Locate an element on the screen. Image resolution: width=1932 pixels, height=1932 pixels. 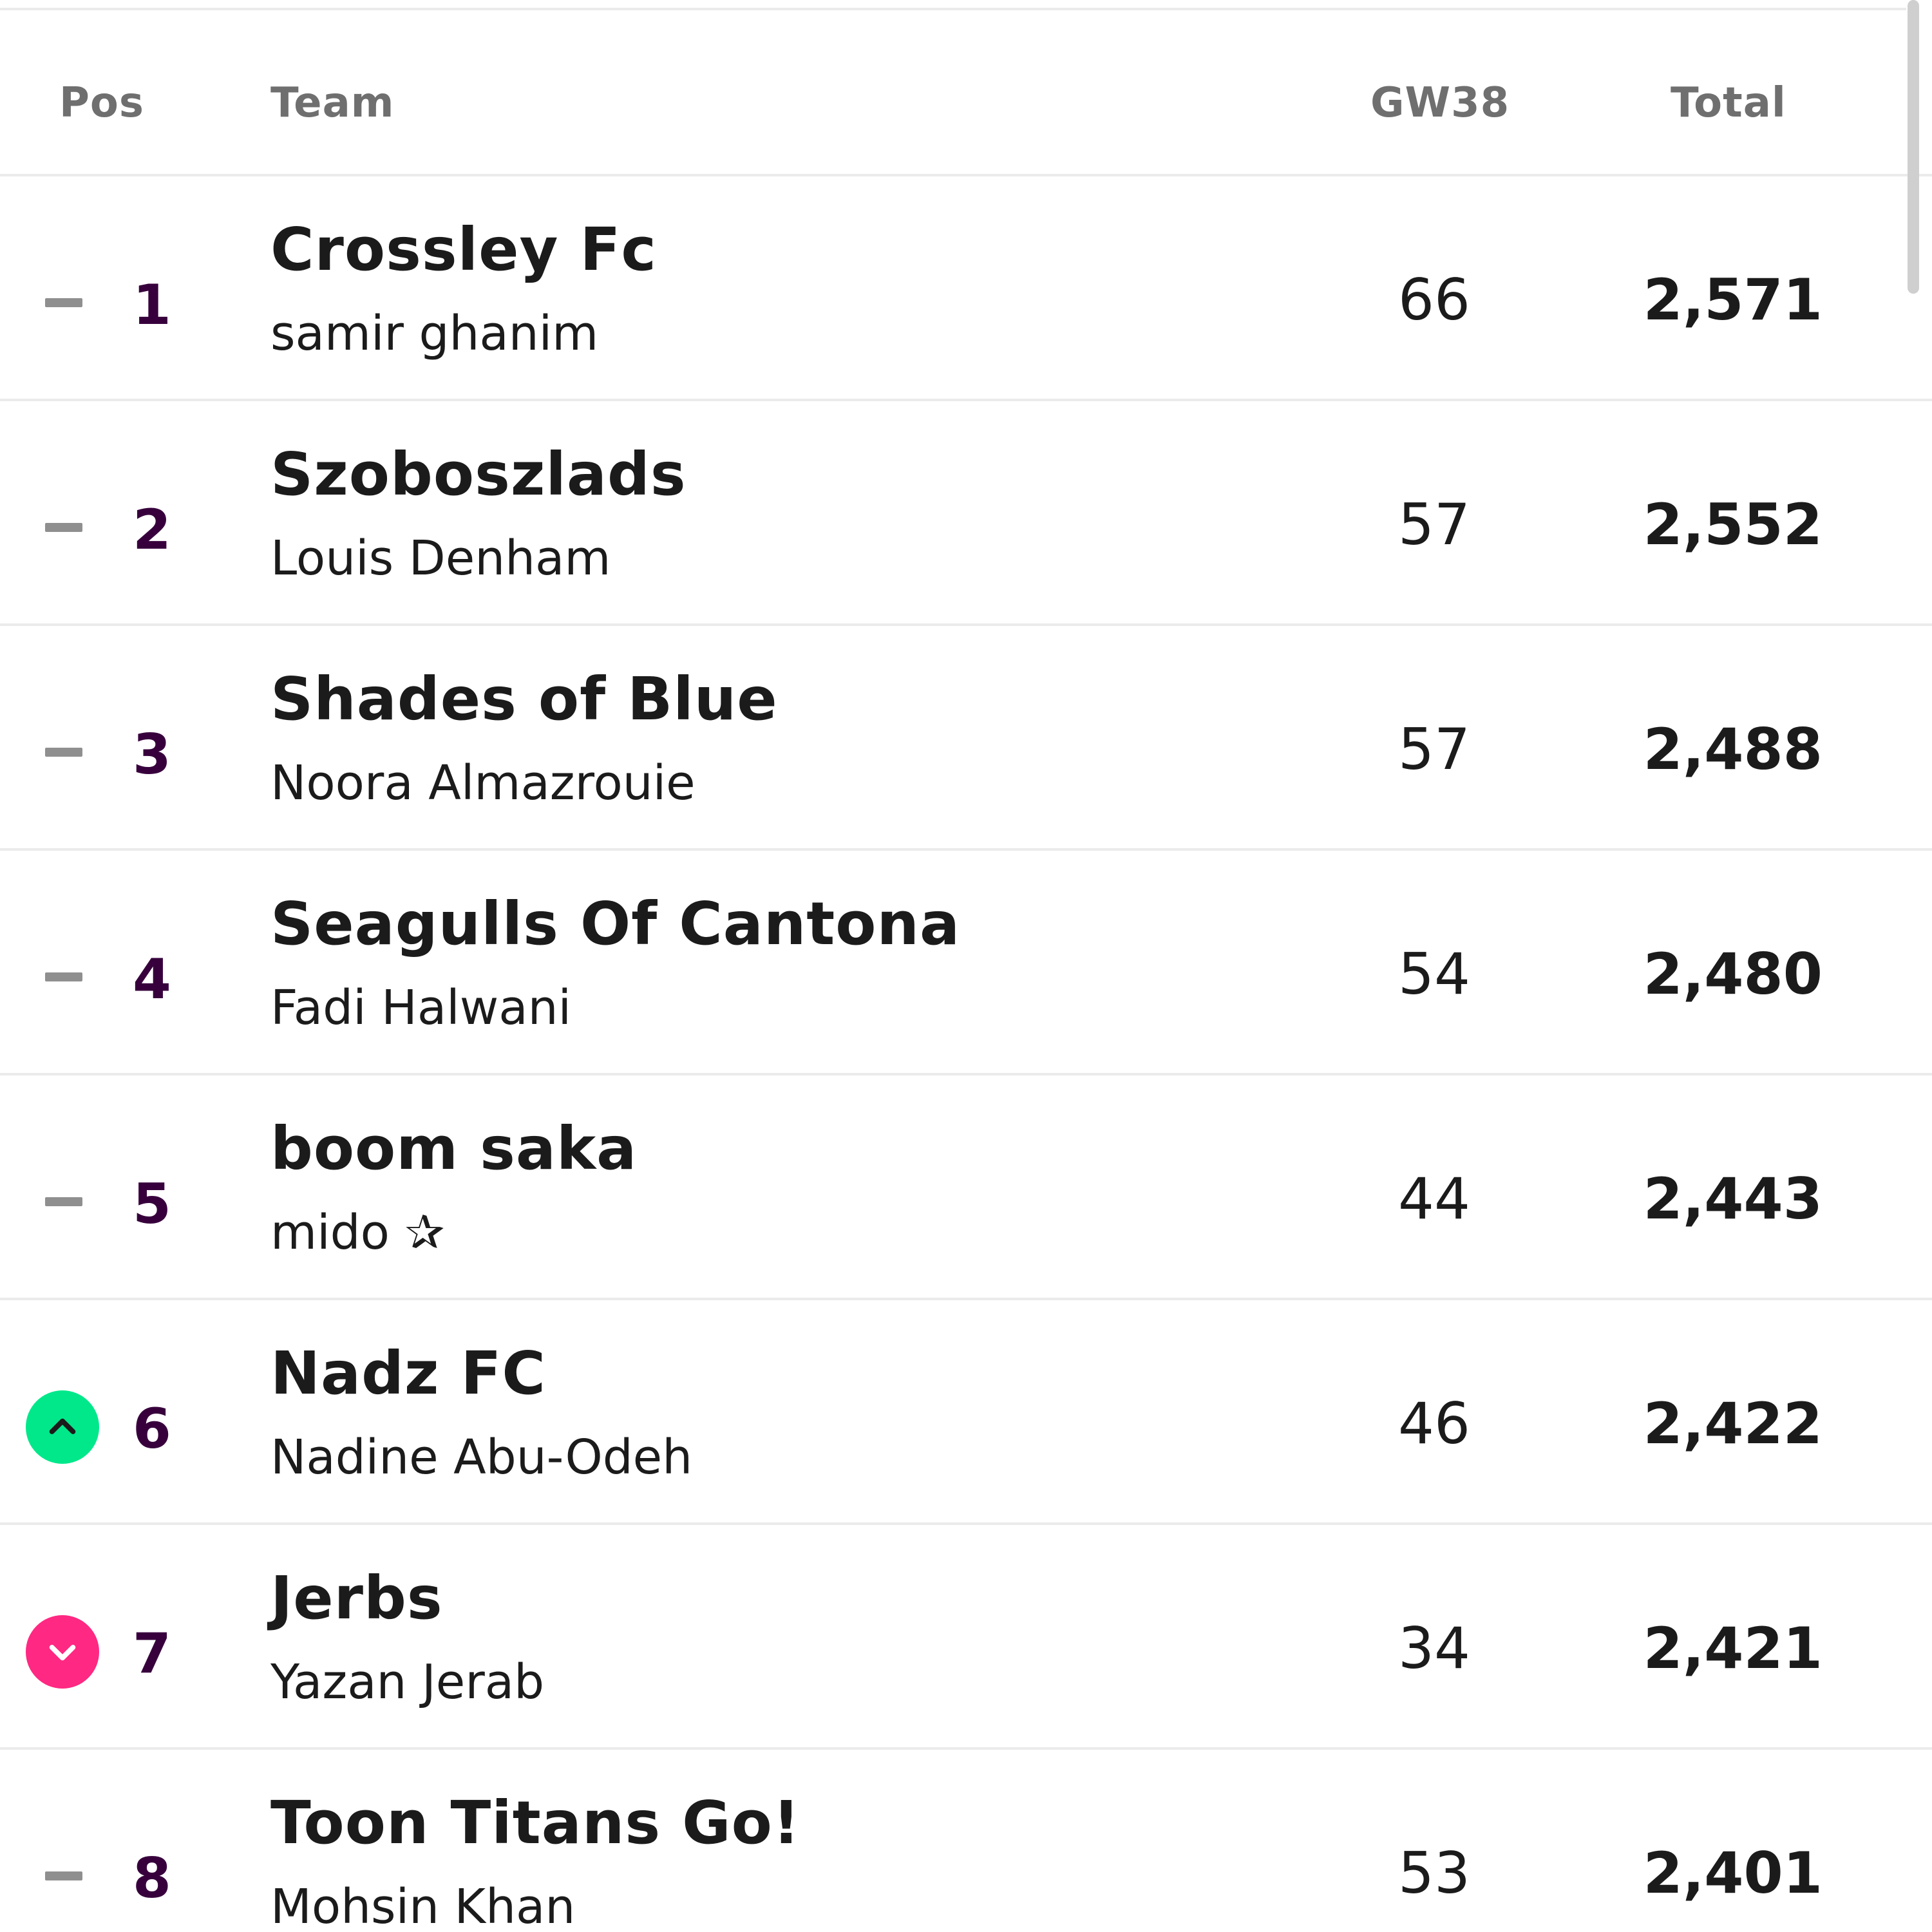
rank-number: 4 is located at coordinates (152, 979).